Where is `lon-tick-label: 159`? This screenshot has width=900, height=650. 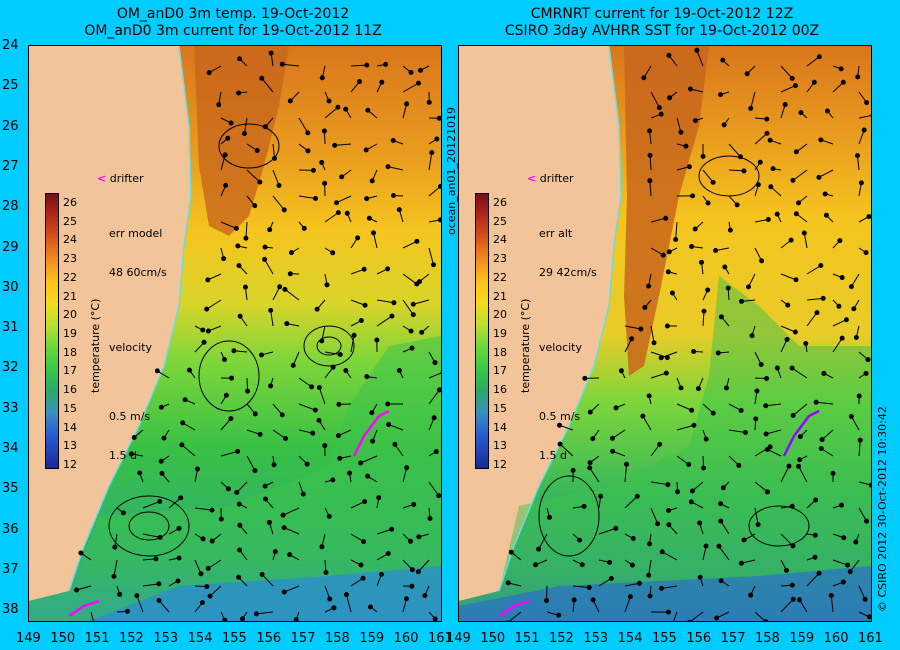 lon-tick-label: 159 is located at coordinates (372, 638).